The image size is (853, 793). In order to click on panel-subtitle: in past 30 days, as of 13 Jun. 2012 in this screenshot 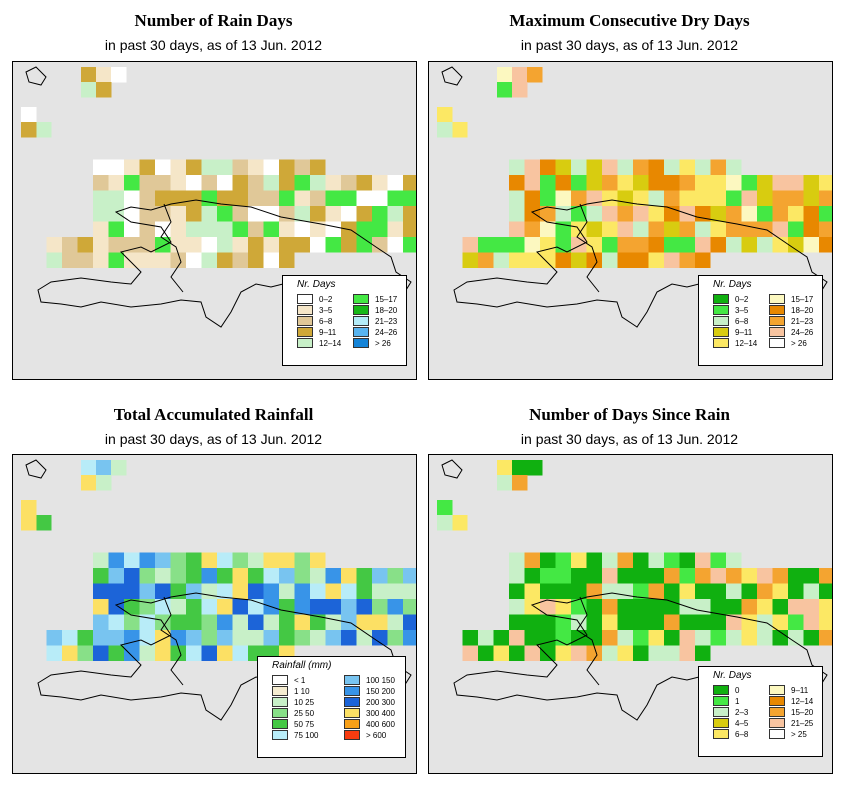, I will do `click(213, 439)`.